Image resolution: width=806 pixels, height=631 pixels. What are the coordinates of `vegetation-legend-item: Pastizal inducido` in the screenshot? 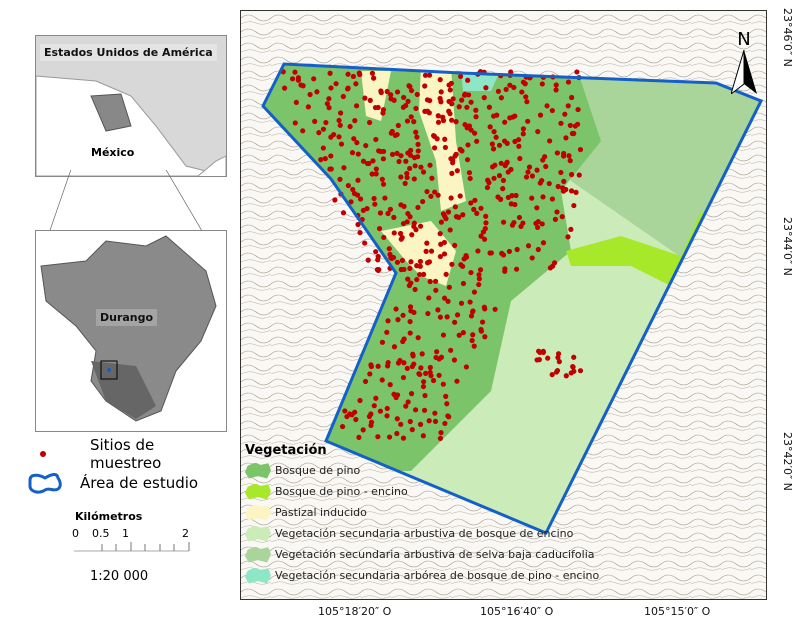 It's located at (422, 512).